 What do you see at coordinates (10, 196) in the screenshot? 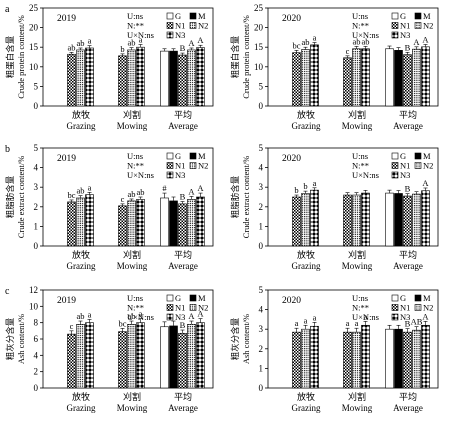
I see `y-axis-label-cn: 粗脂肪含量` at bounding box center [10, 196].